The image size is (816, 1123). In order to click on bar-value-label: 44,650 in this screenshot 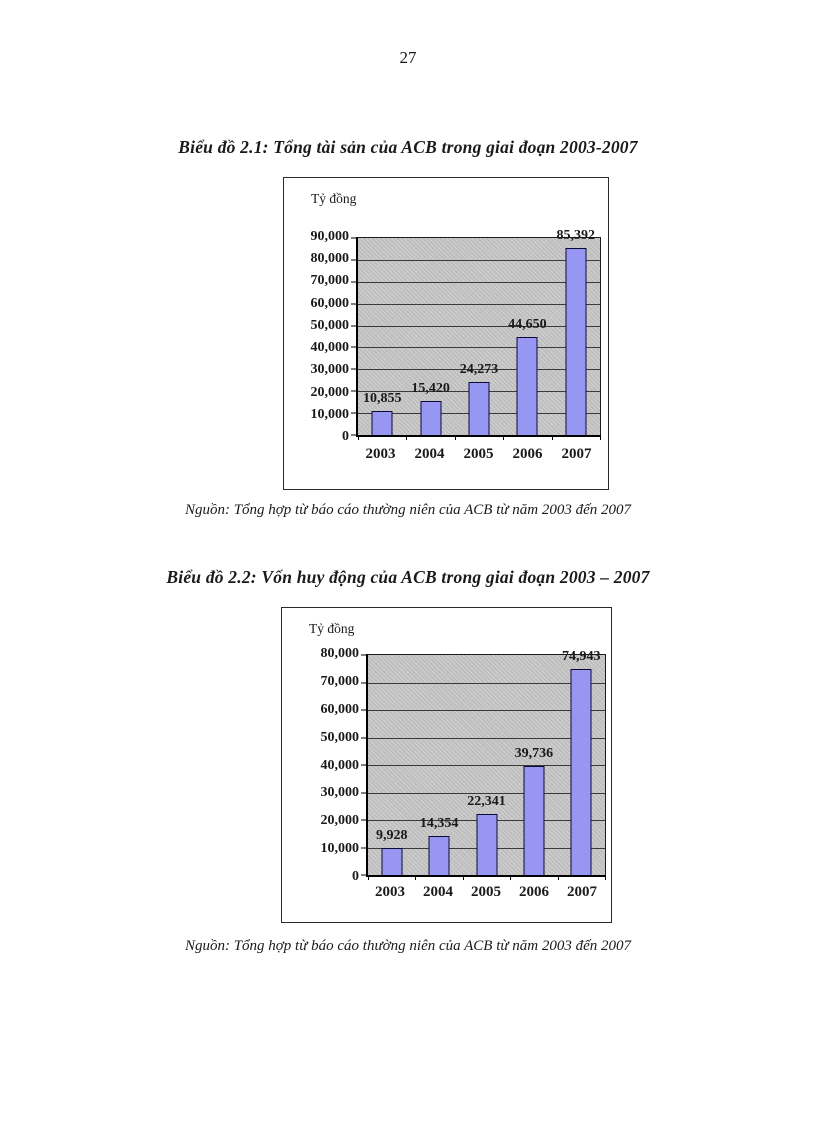, I will do `click(527, 325)`.